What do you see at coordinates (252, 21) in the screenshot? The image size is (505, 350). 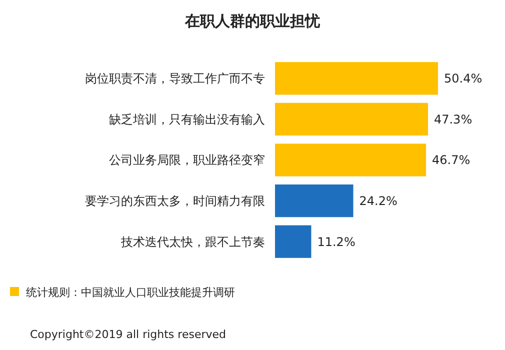 I see `chart-title: 在职人群的职业担忧` at bounding box center [252, 21].